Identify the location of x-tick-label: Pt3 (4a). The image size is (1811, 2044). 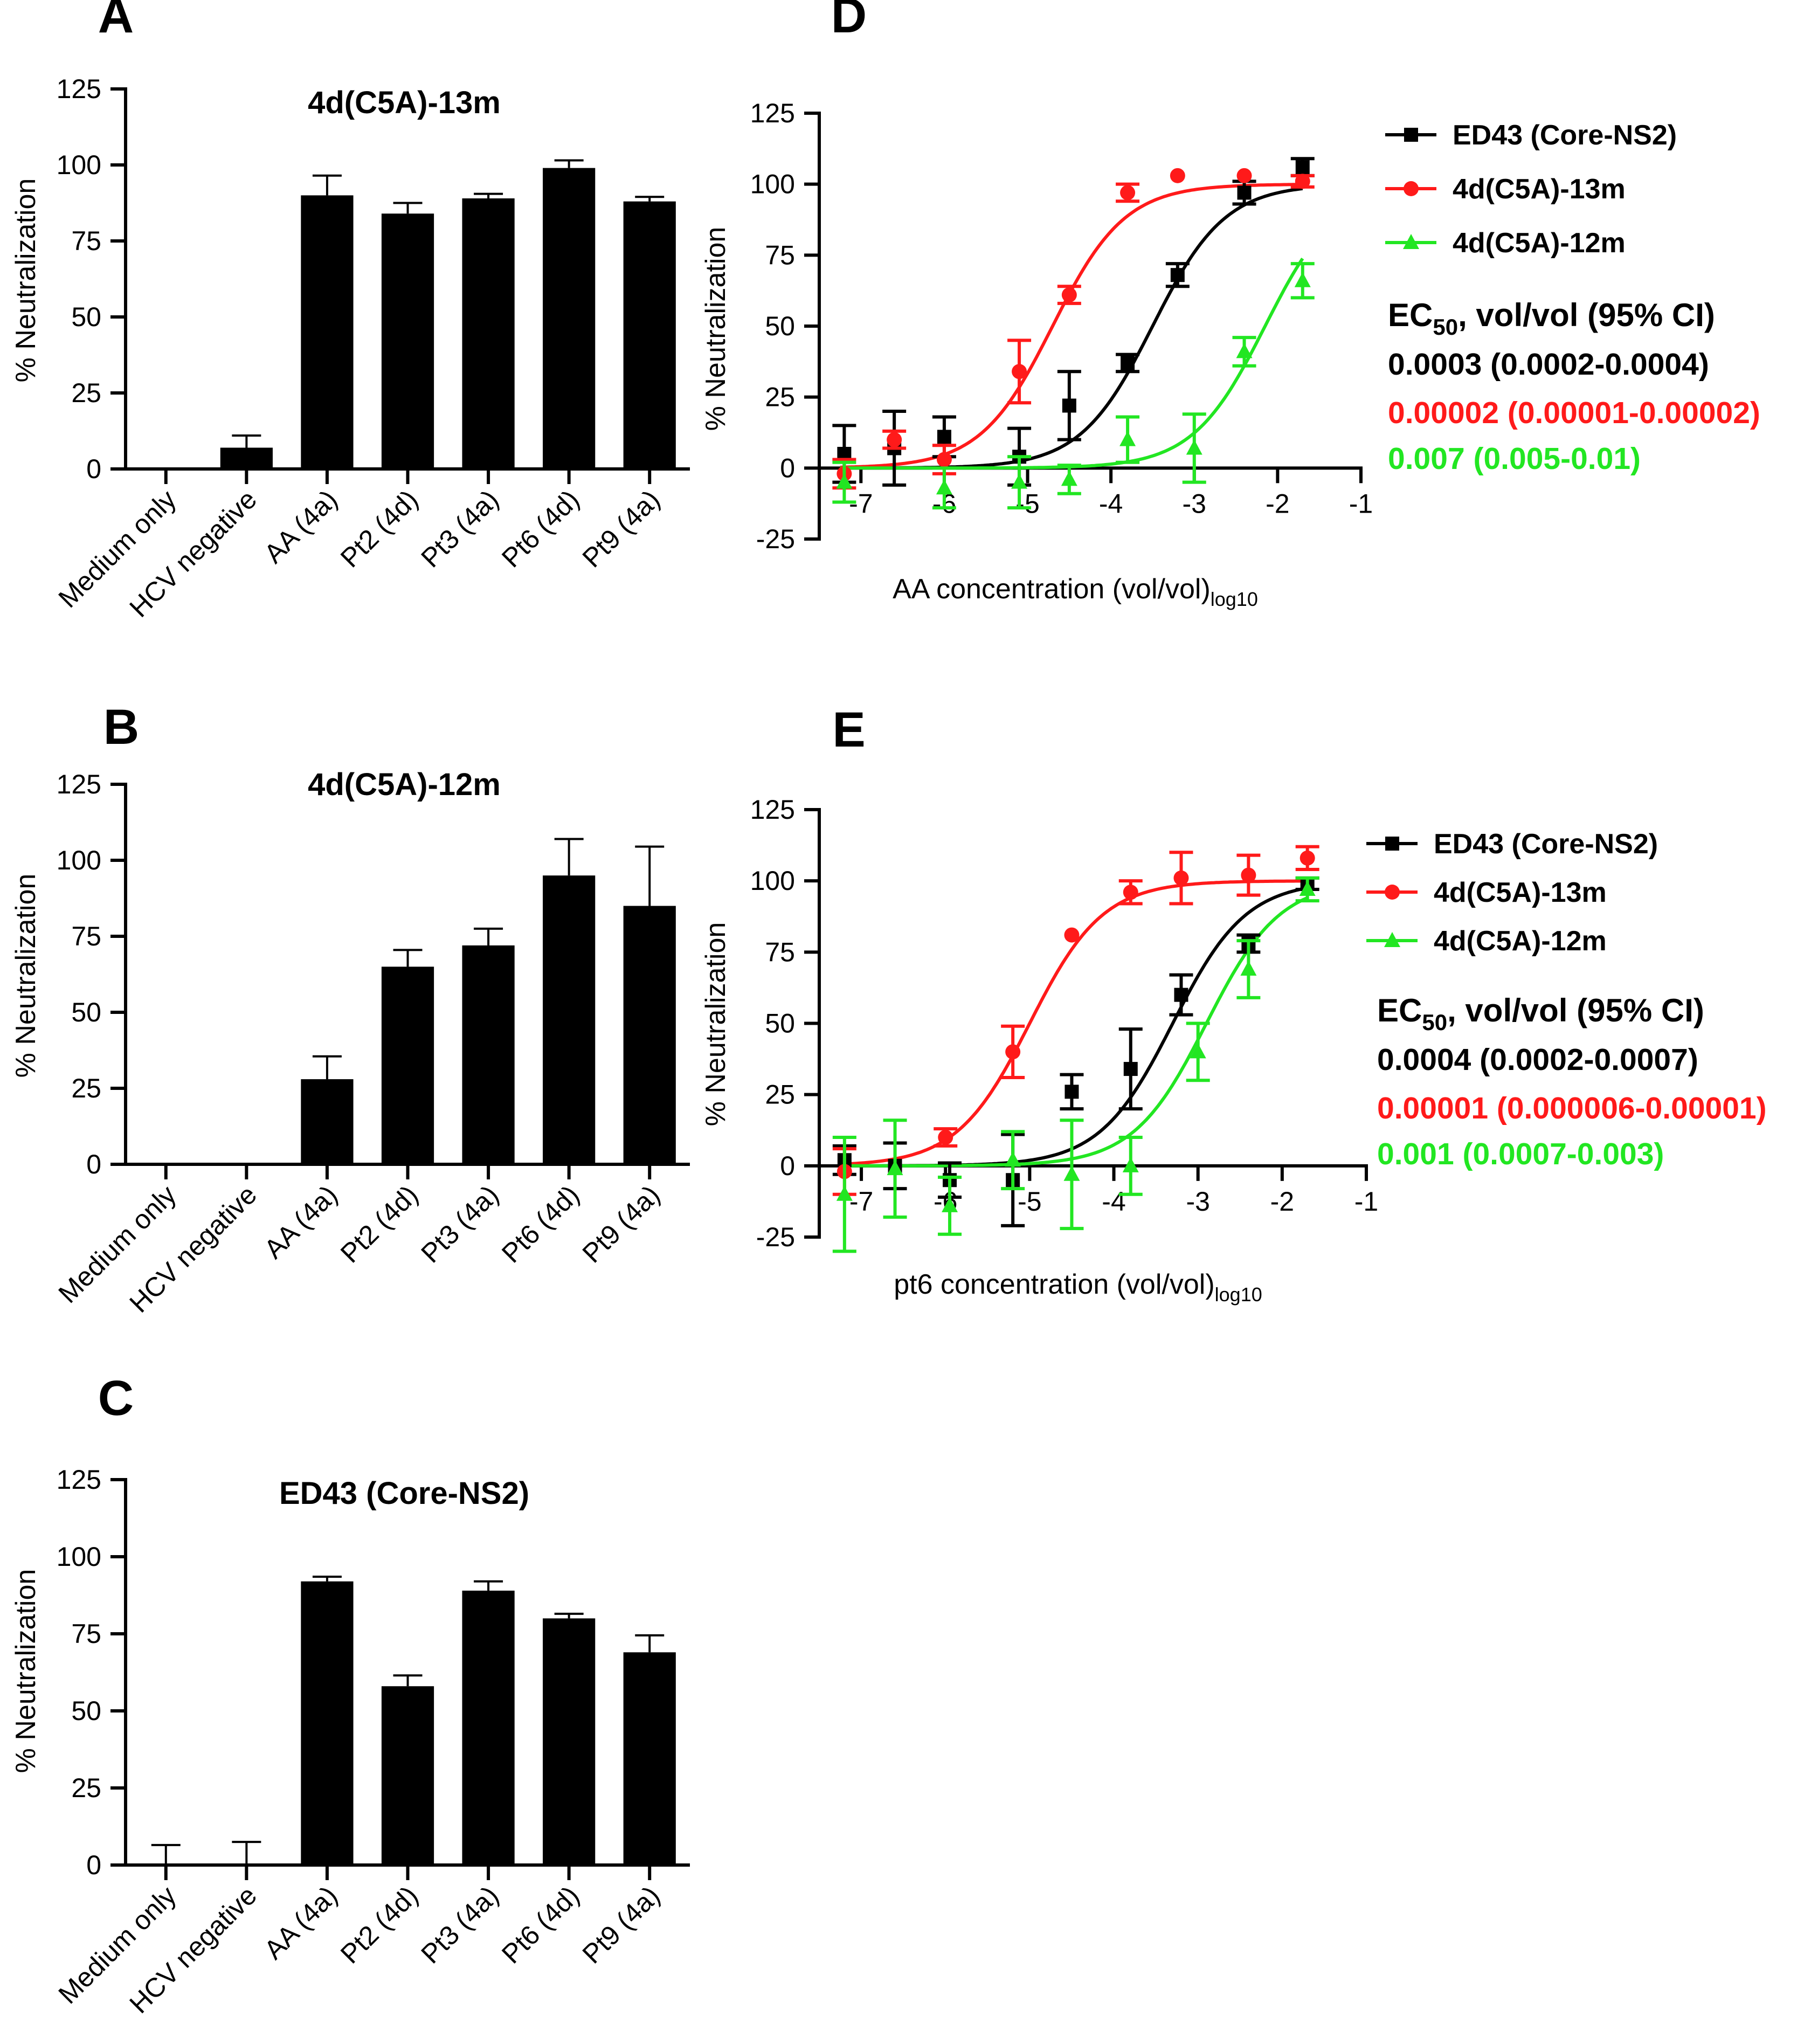
(459, 528).